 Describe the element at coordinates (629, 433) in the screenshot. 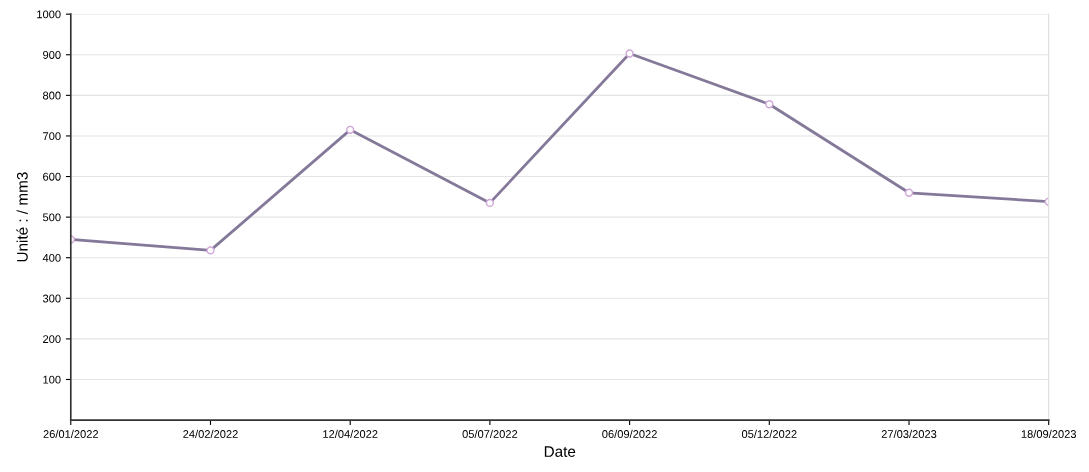

I see `x-tick-label: 06/09/2022` at that location.